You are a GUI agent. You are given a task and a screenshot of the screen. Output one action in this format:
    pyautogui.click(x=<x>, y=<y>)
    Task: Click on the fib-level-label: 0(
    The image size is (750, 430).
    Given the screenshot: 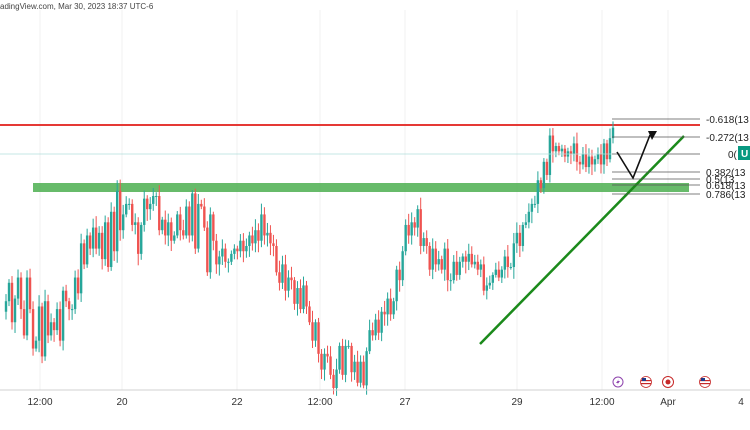 What is the action you would take?
    pyautogui.click(x=733, y=155)
    